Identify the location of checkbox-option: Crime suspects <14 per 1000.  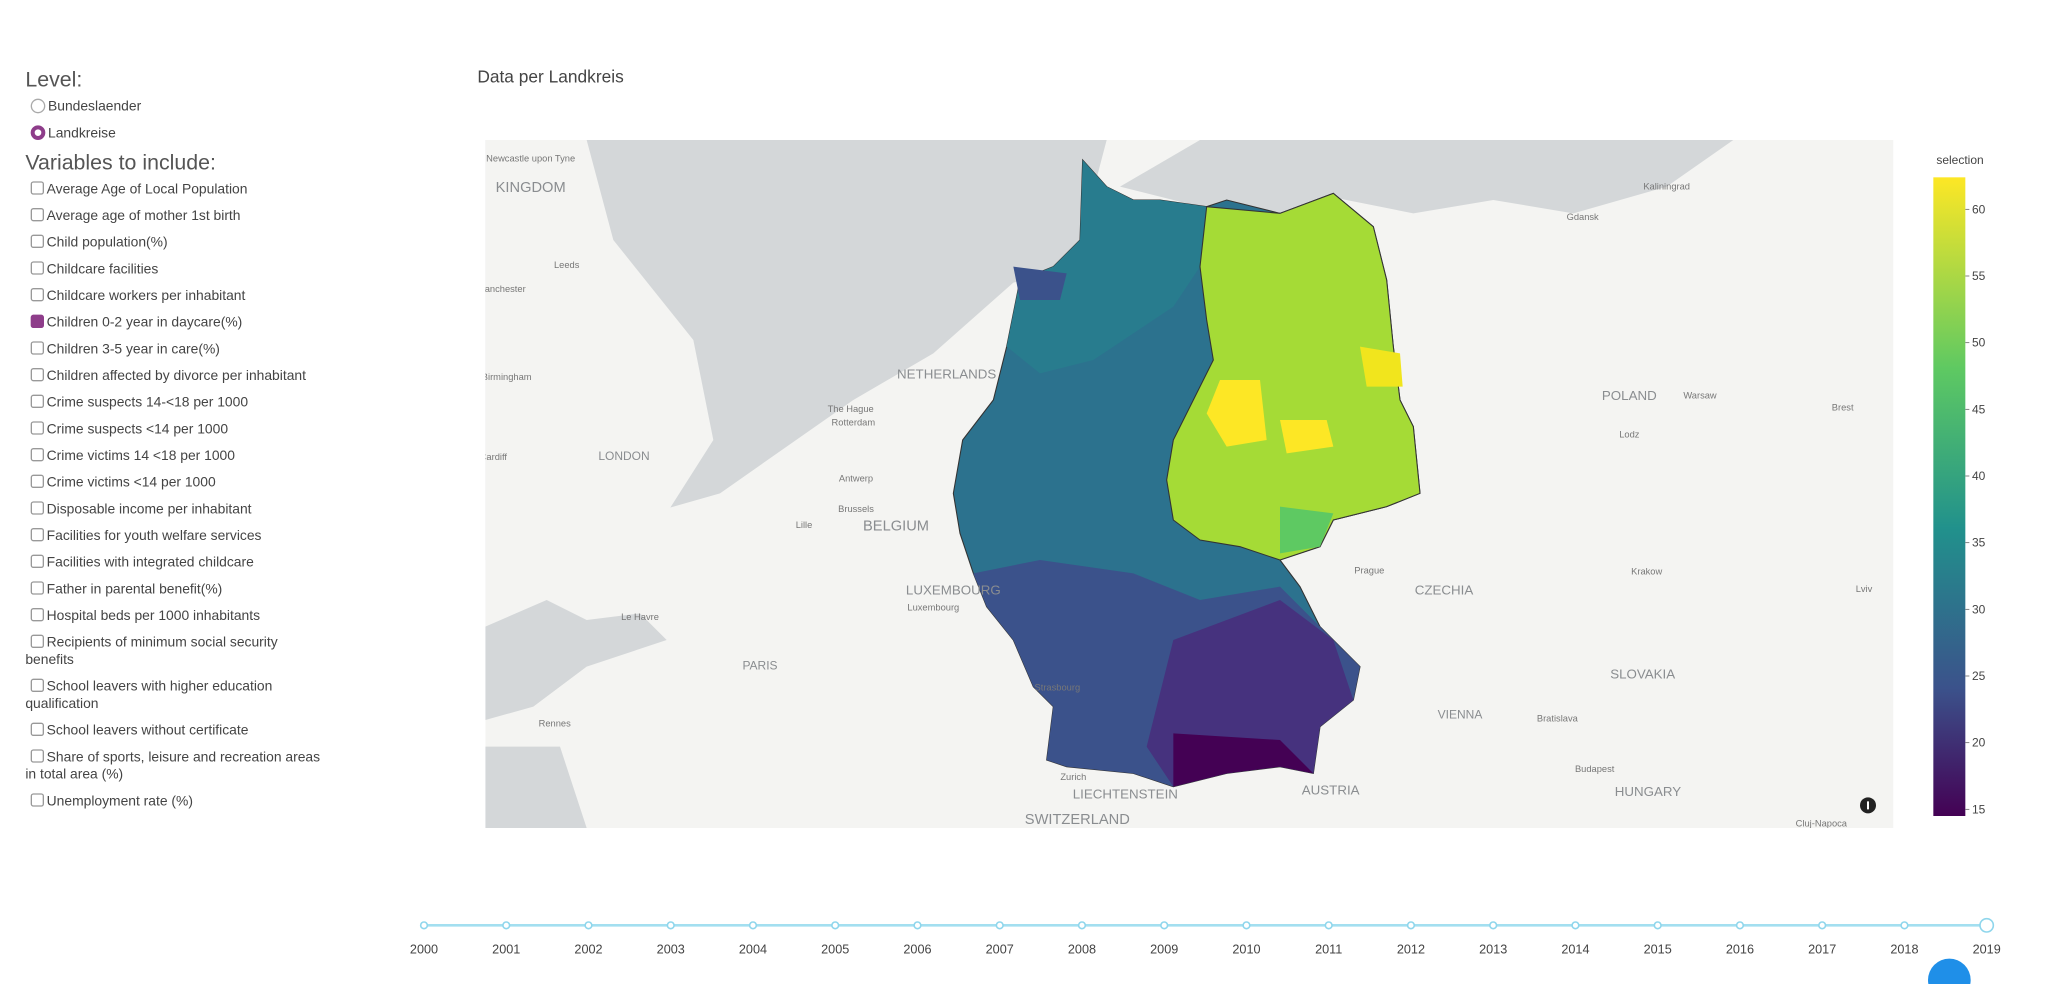
(177, 429).